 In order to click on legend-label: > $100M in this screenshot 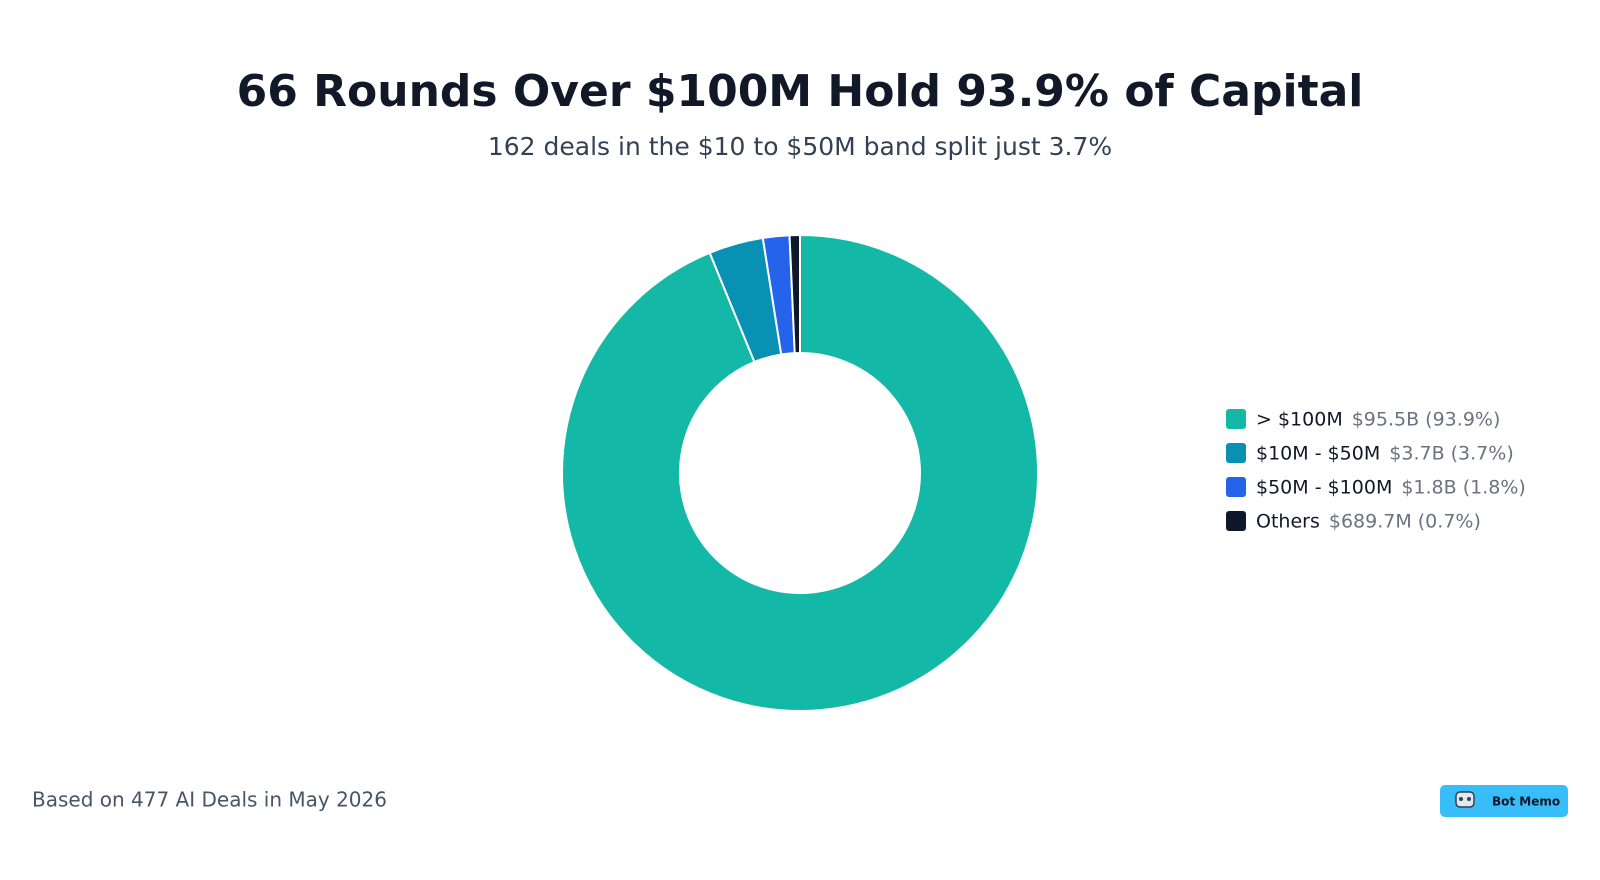, I will do `click(1299, 420)`.